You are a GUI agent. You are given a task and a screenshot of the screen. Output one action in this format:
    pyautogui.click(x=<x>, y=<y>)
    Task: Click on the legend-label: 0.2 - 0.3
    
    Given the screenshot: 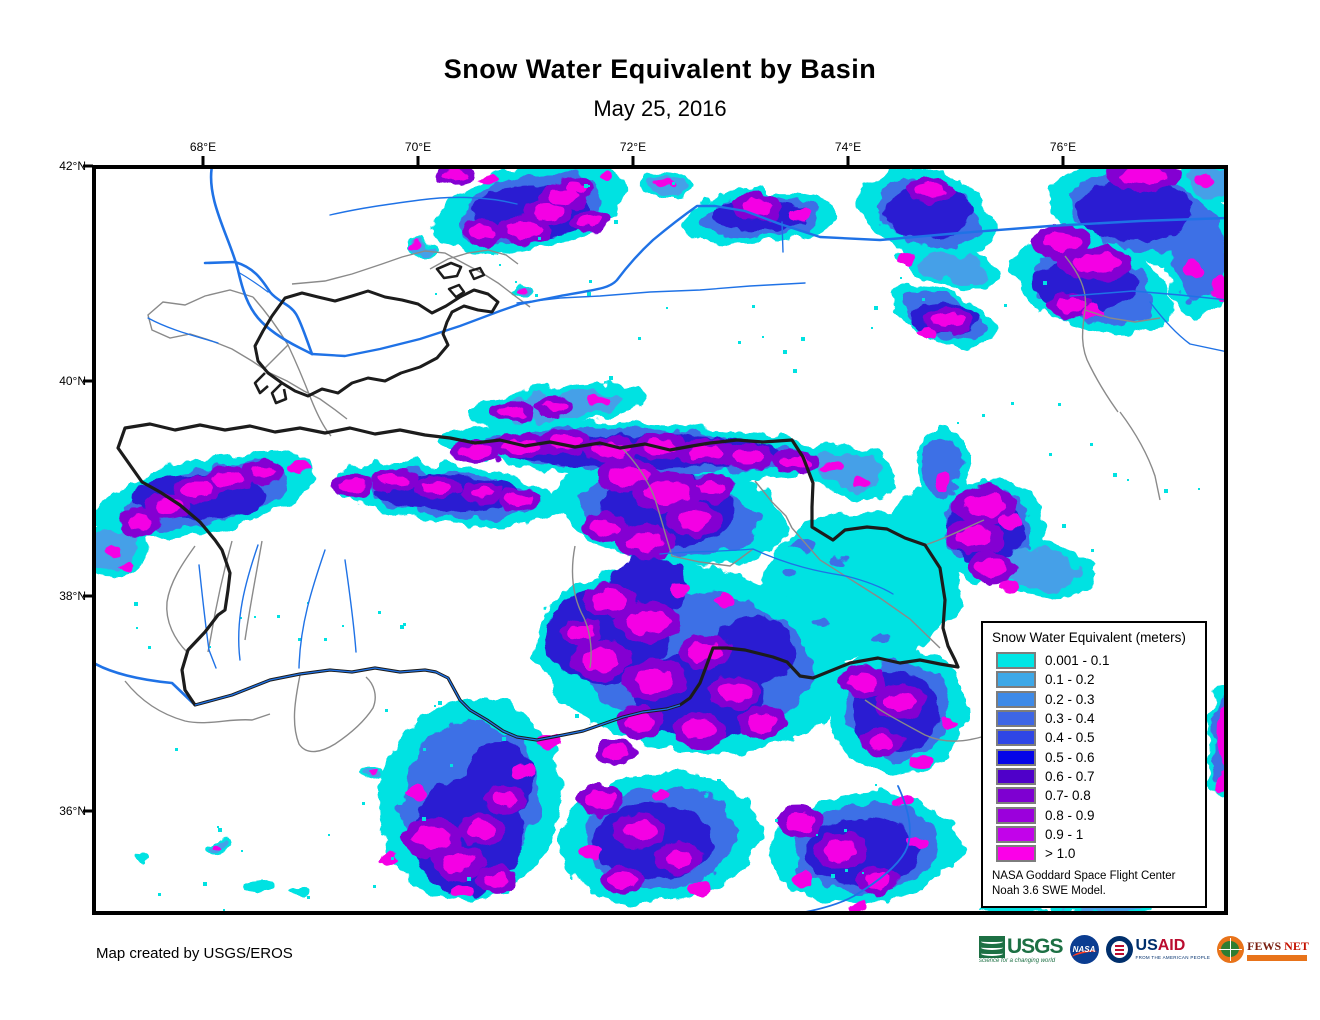 What is the action you would take?
    pyautogui.click(x=1070, y=699)
    